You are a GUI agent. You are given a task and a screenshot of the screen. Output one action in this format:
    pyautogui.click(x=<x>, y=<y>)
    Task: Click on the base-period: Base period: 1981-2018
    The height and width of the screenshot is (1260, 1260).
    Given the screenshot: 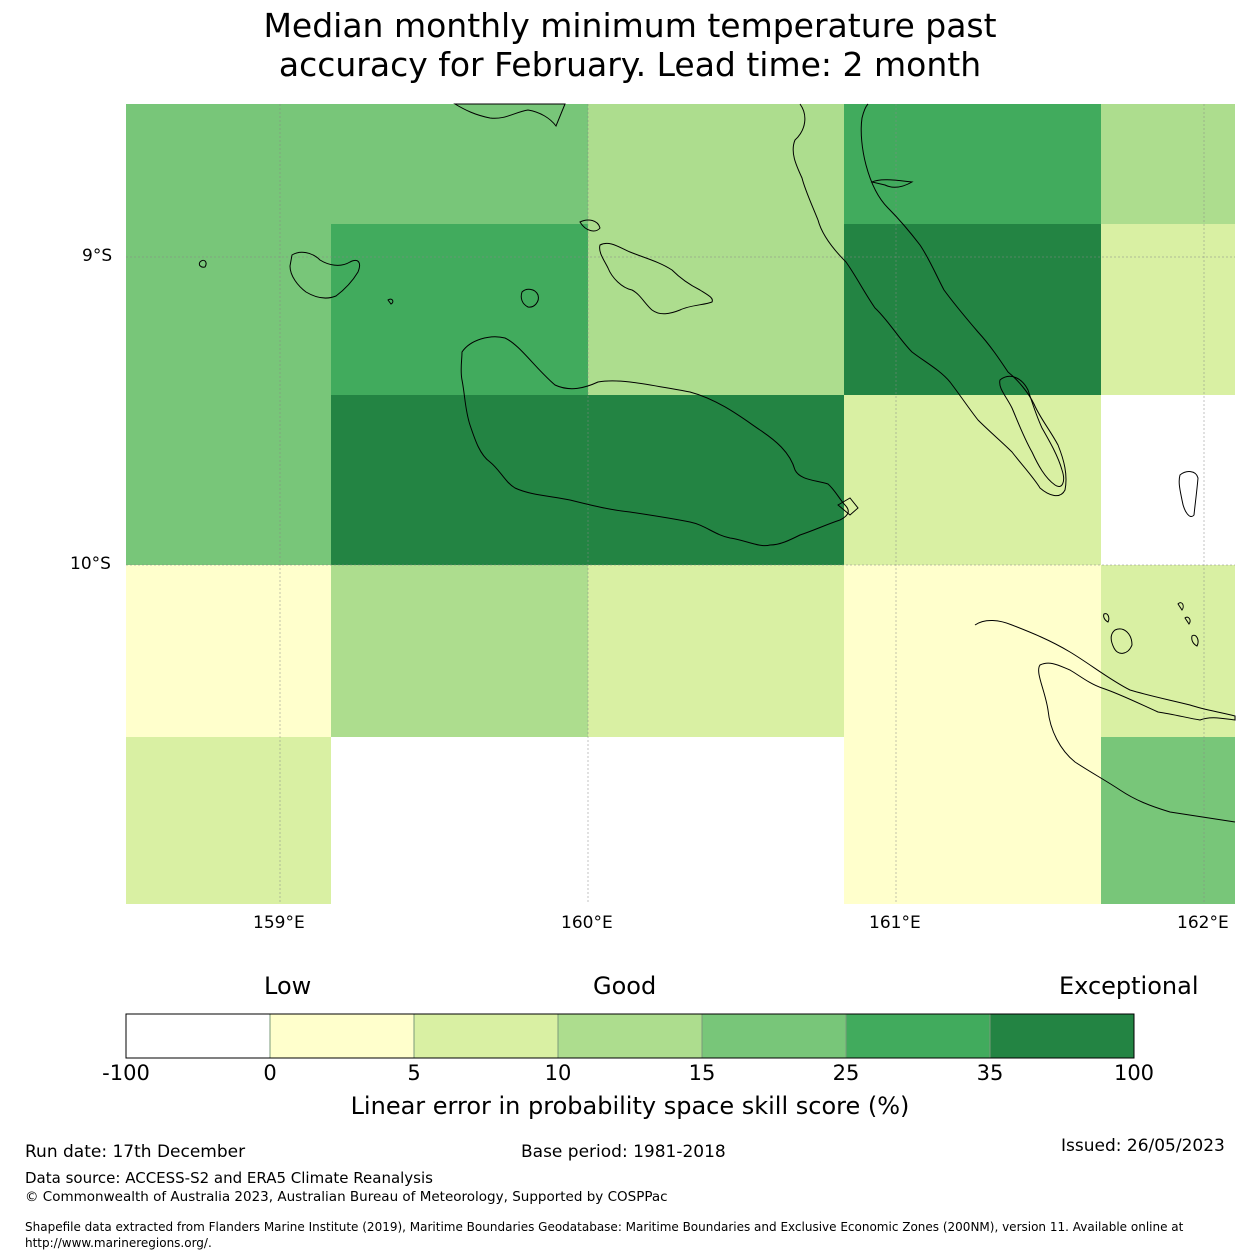 What is the action you would take?
    pyautogui.click(x=623, y=1152)
    